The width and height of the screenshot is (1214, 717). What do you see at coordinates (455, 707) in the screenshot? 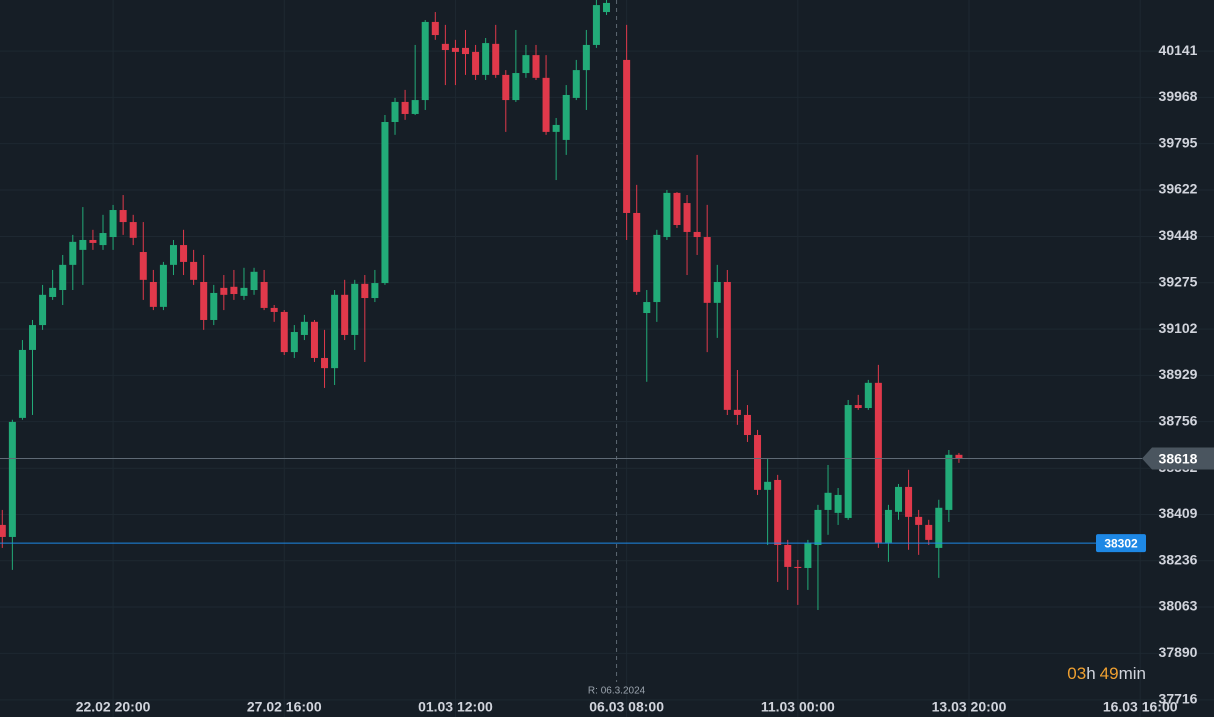
I see `x-tick-label: 01.03 12:00` at bounding box center [455, 707].